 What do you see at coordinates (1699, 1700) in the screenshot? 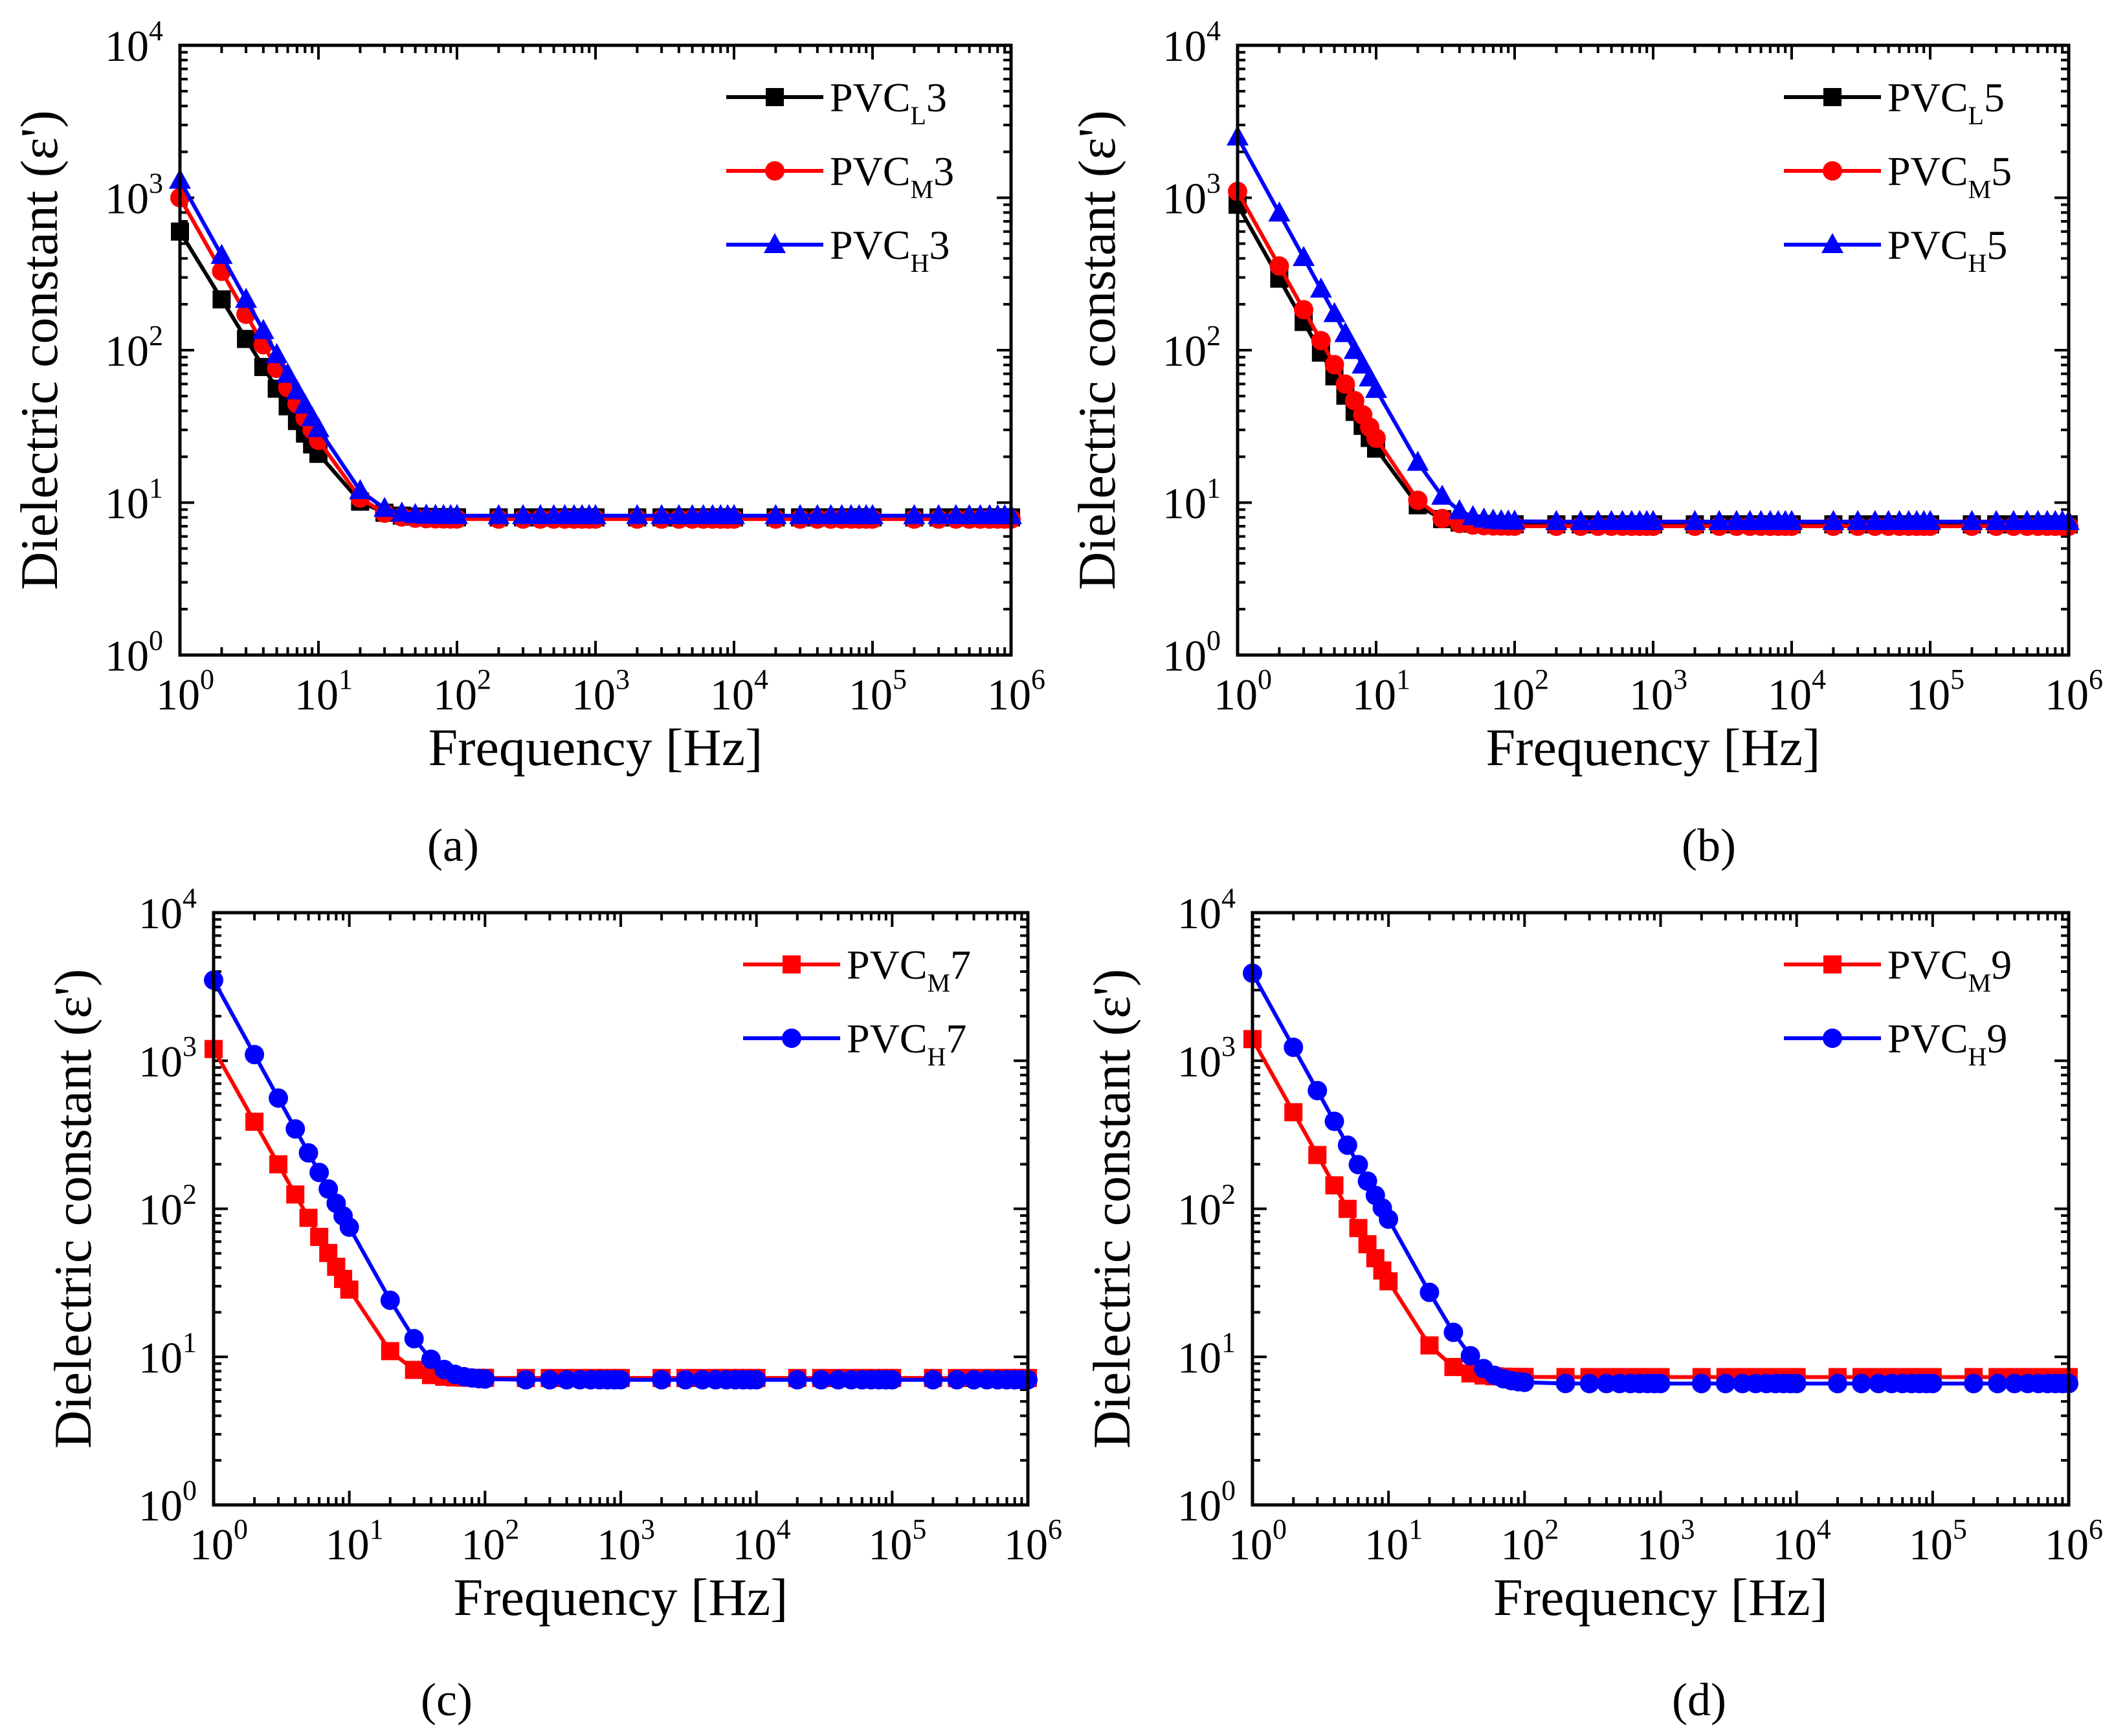
I see `panel-label: (d)` at bounding box center [1699, 1700].